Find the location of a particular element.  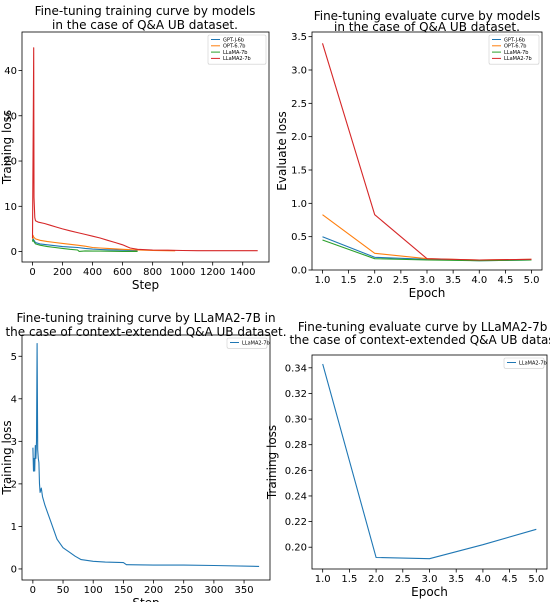

y-tick-label: 3.0 is located at coordinates (299, 71).